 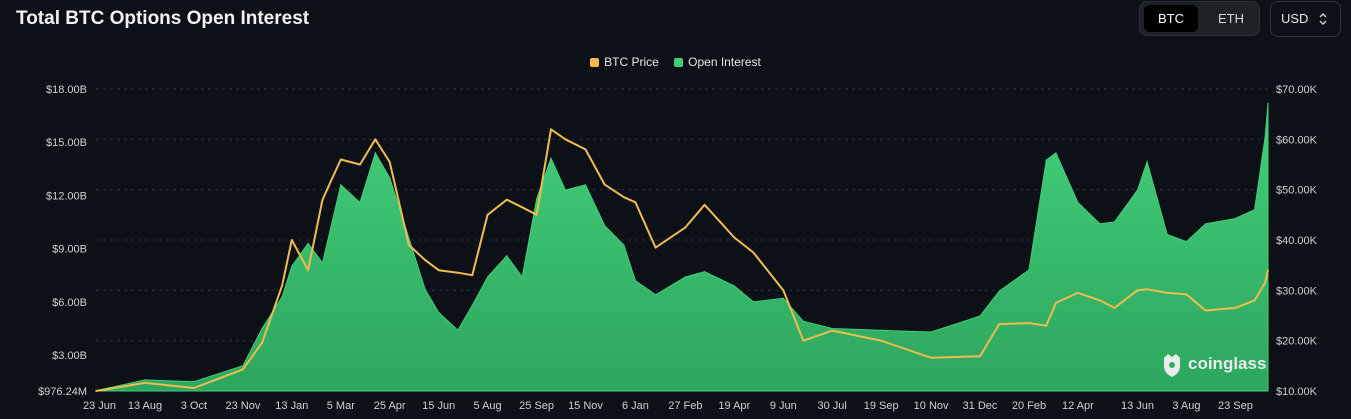 I want to click on x-tick-label: 25 Apr, so click(x=390, y=406).